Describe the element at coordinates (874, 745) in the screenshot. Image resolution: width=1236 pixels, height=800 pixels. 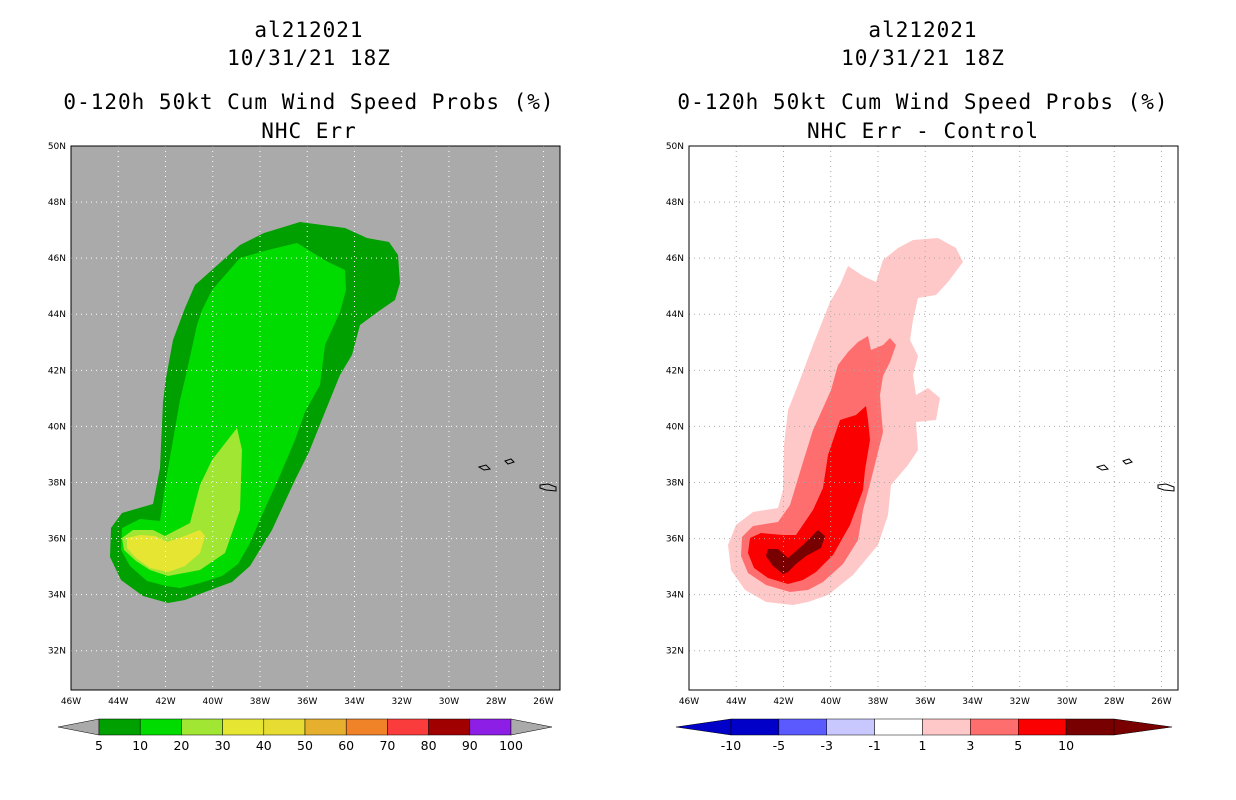
I see `colorbar-label: -1` at that location.